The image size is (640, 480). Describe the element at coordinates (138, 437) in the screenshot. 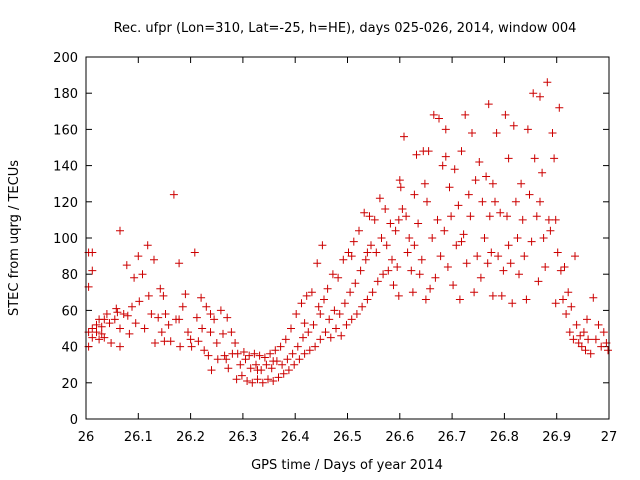

I see `x-tick-label: 26.1` at that location.